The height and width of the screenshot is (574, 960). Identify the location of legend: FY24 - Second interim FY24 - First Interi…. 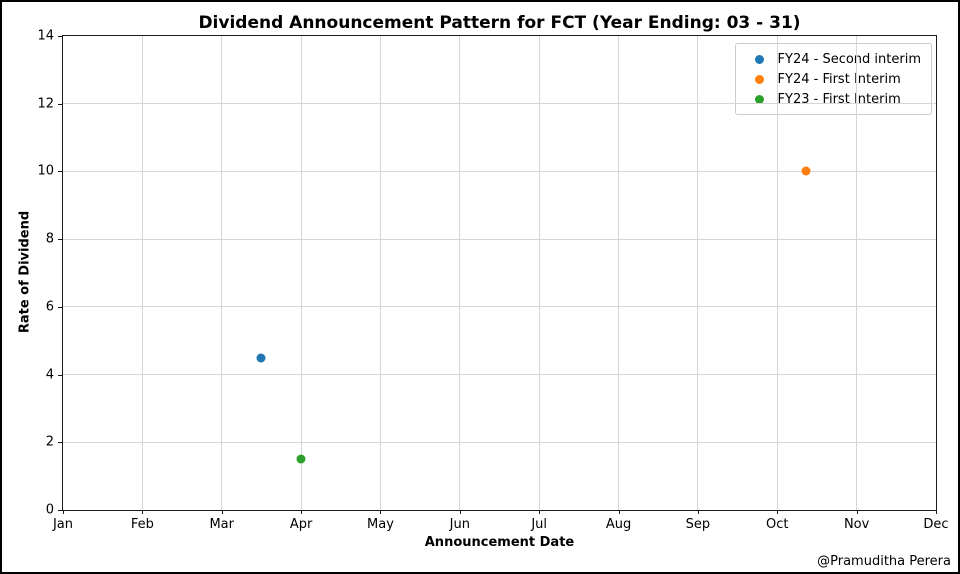
(833, 79).